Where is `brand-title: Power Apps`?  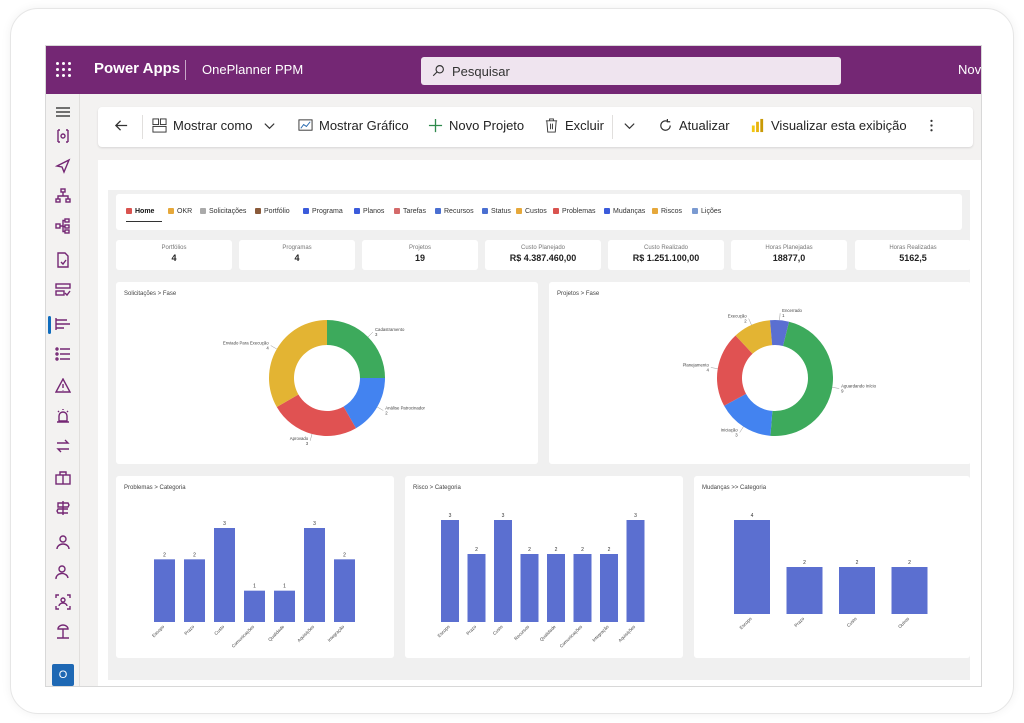
brand-title: Power Apps is located at coordinates (137, 68).